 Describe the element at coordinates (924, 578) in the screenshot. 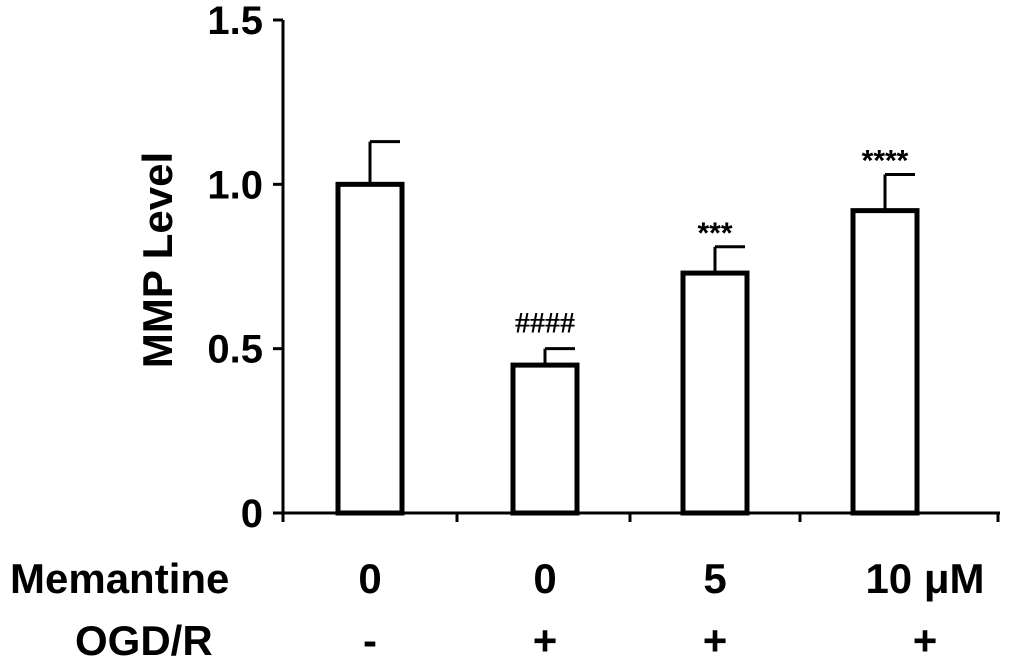

I see `row-value: 10 μM` at that location.